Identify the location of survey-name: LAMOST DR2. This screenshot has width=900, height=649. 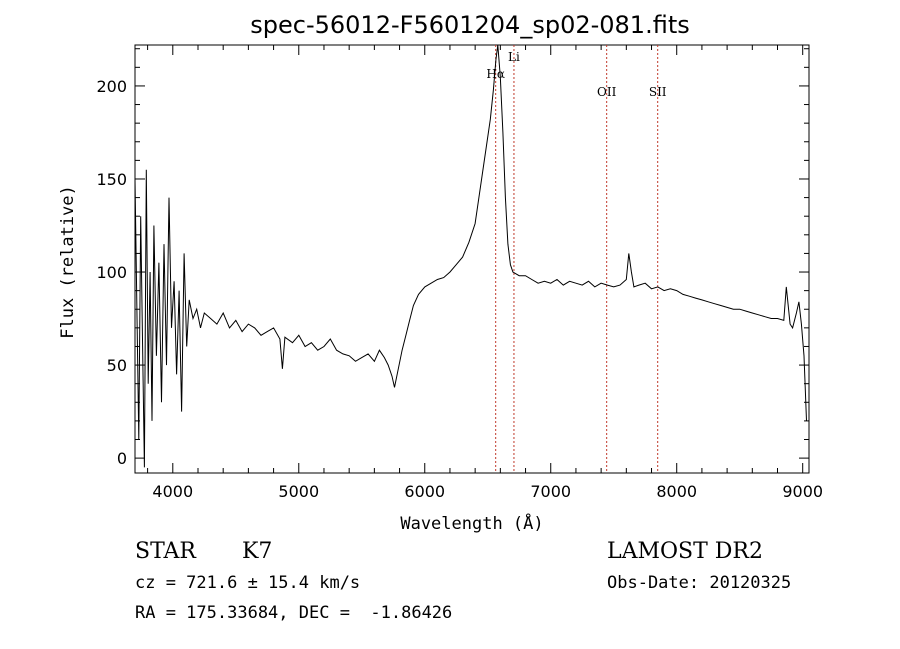
(685, 551).